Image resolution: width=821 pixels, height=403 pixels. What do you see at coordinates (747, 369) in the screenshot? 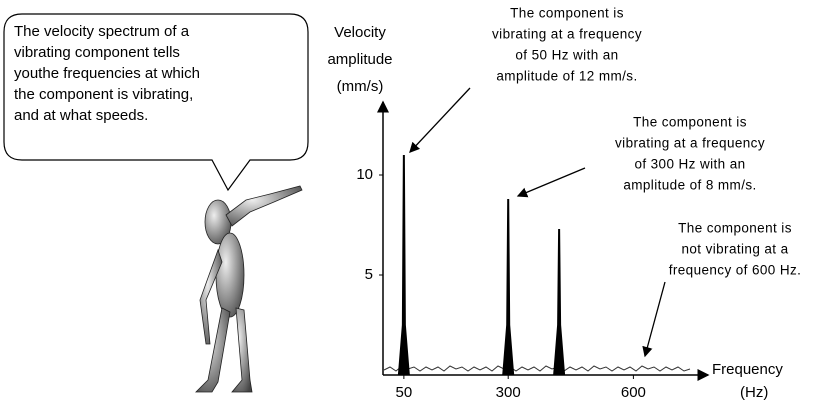
I see `x-axis-label: Frequency` at bounding box center [747, 369].